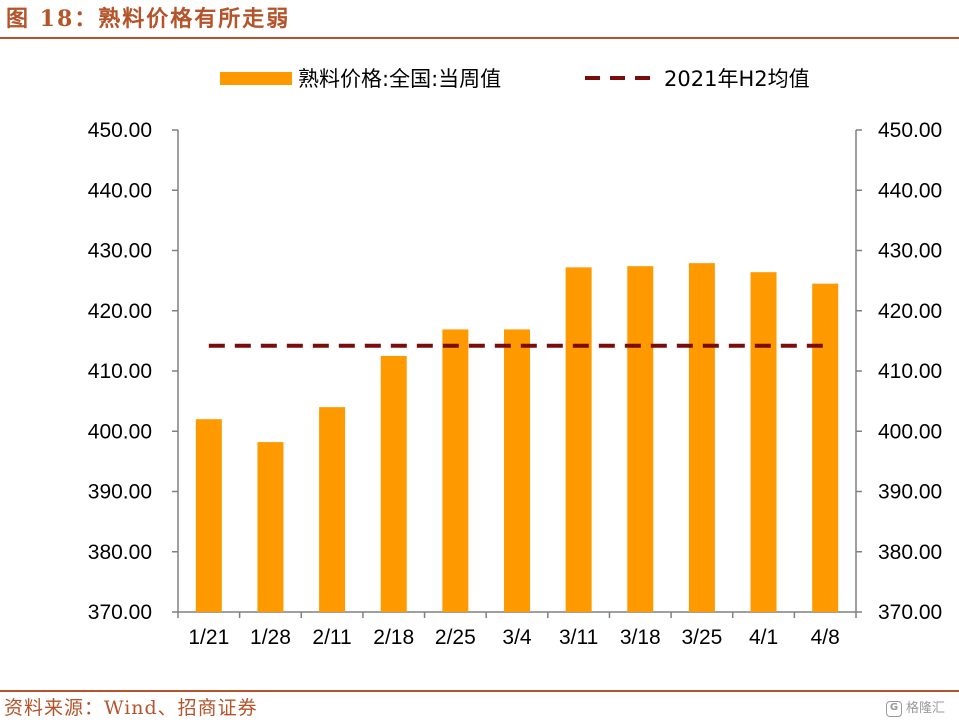  What do you see at coordinates (120, 552) in the screenshot?
I see `y-tick-label-left: 380.00` at bounding box center [120, 552].